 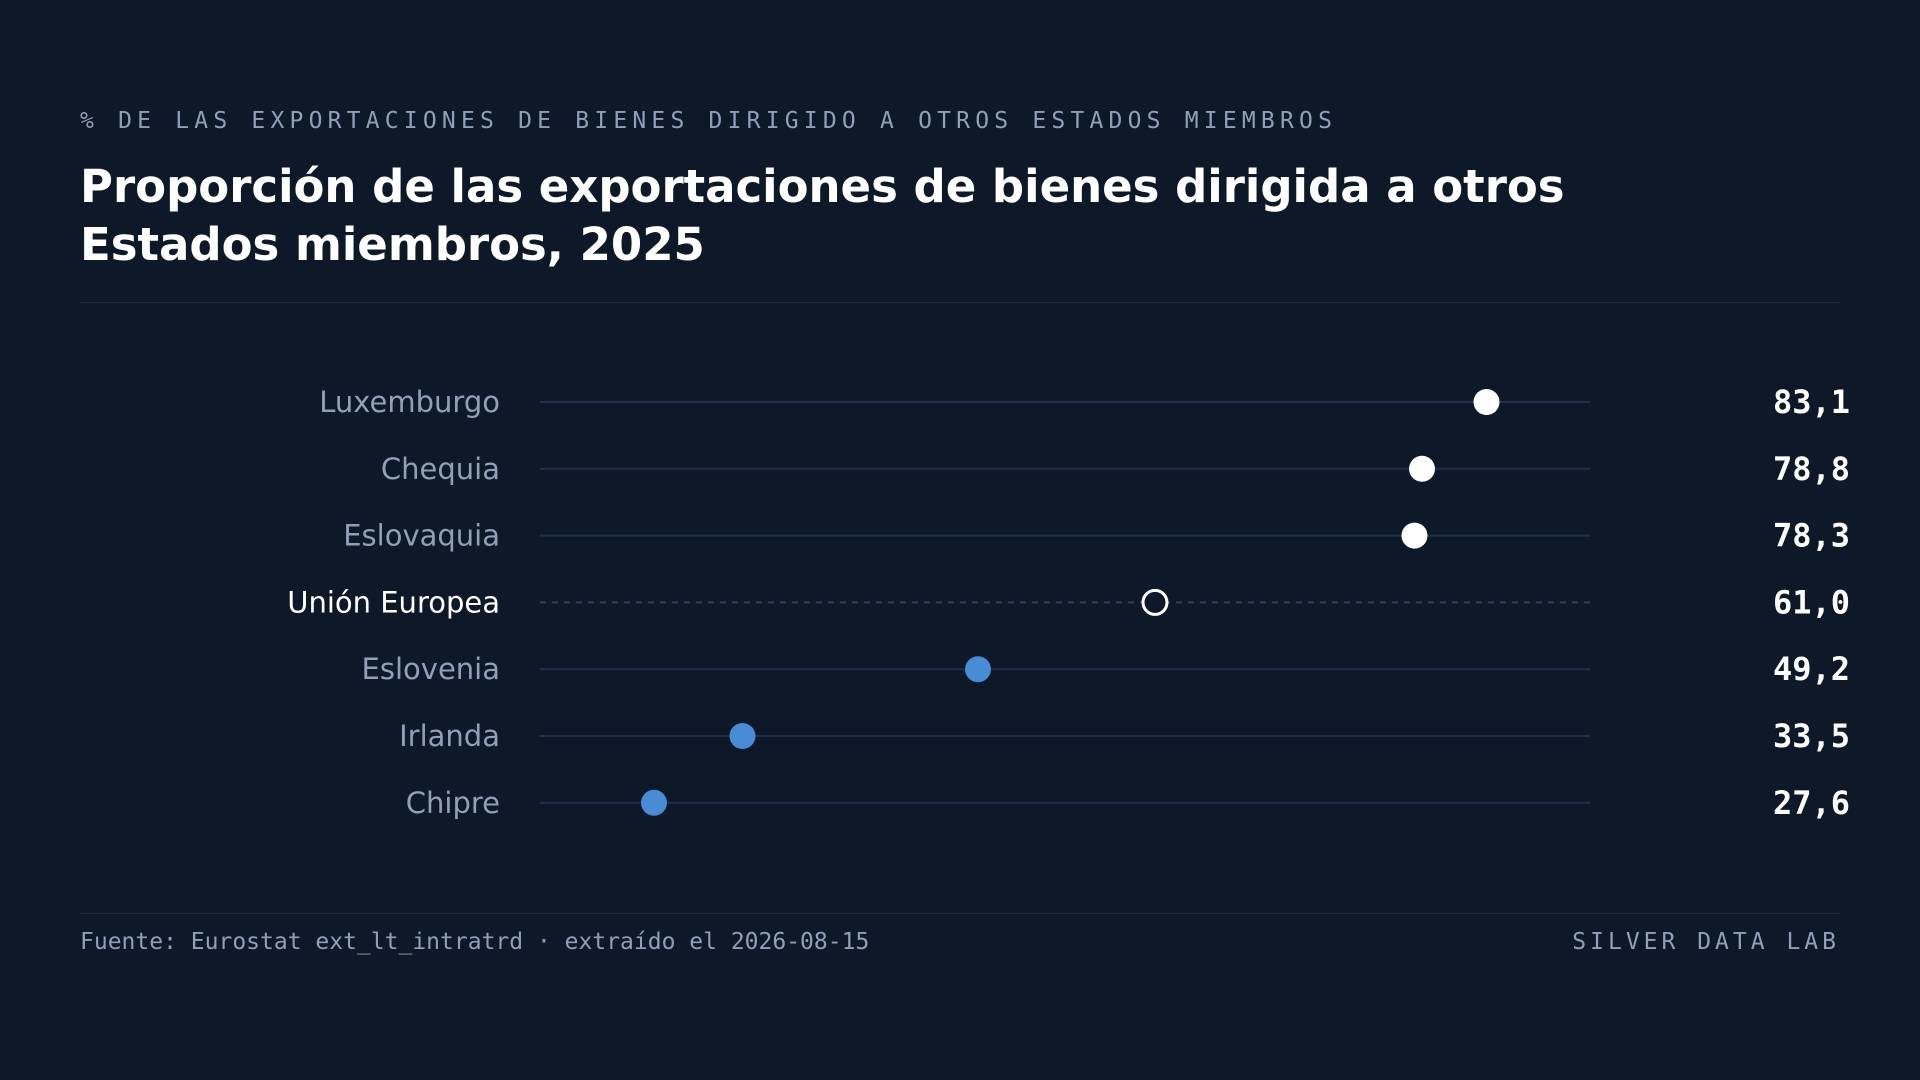 What do you see at coordinates (1155, 602) in the screenshot?
I see `reference-point` at bounding box center [1155, 602].